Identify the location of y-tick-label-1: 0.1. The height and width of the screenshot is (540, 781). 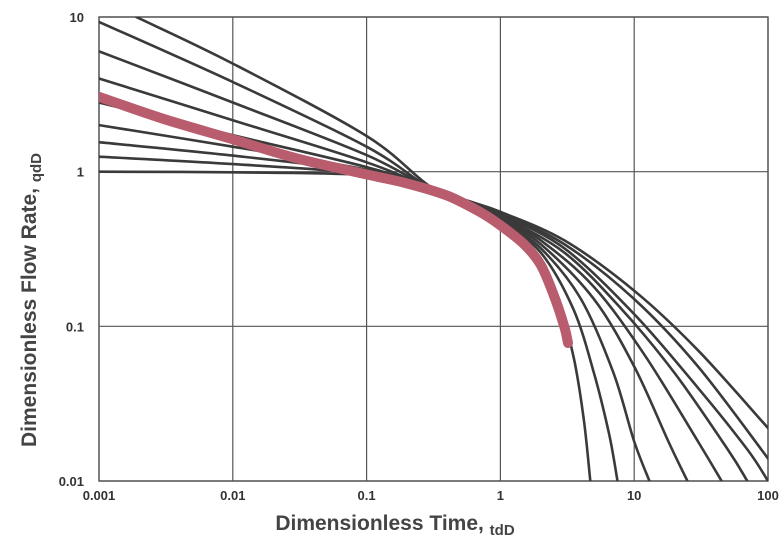
(75, 326).